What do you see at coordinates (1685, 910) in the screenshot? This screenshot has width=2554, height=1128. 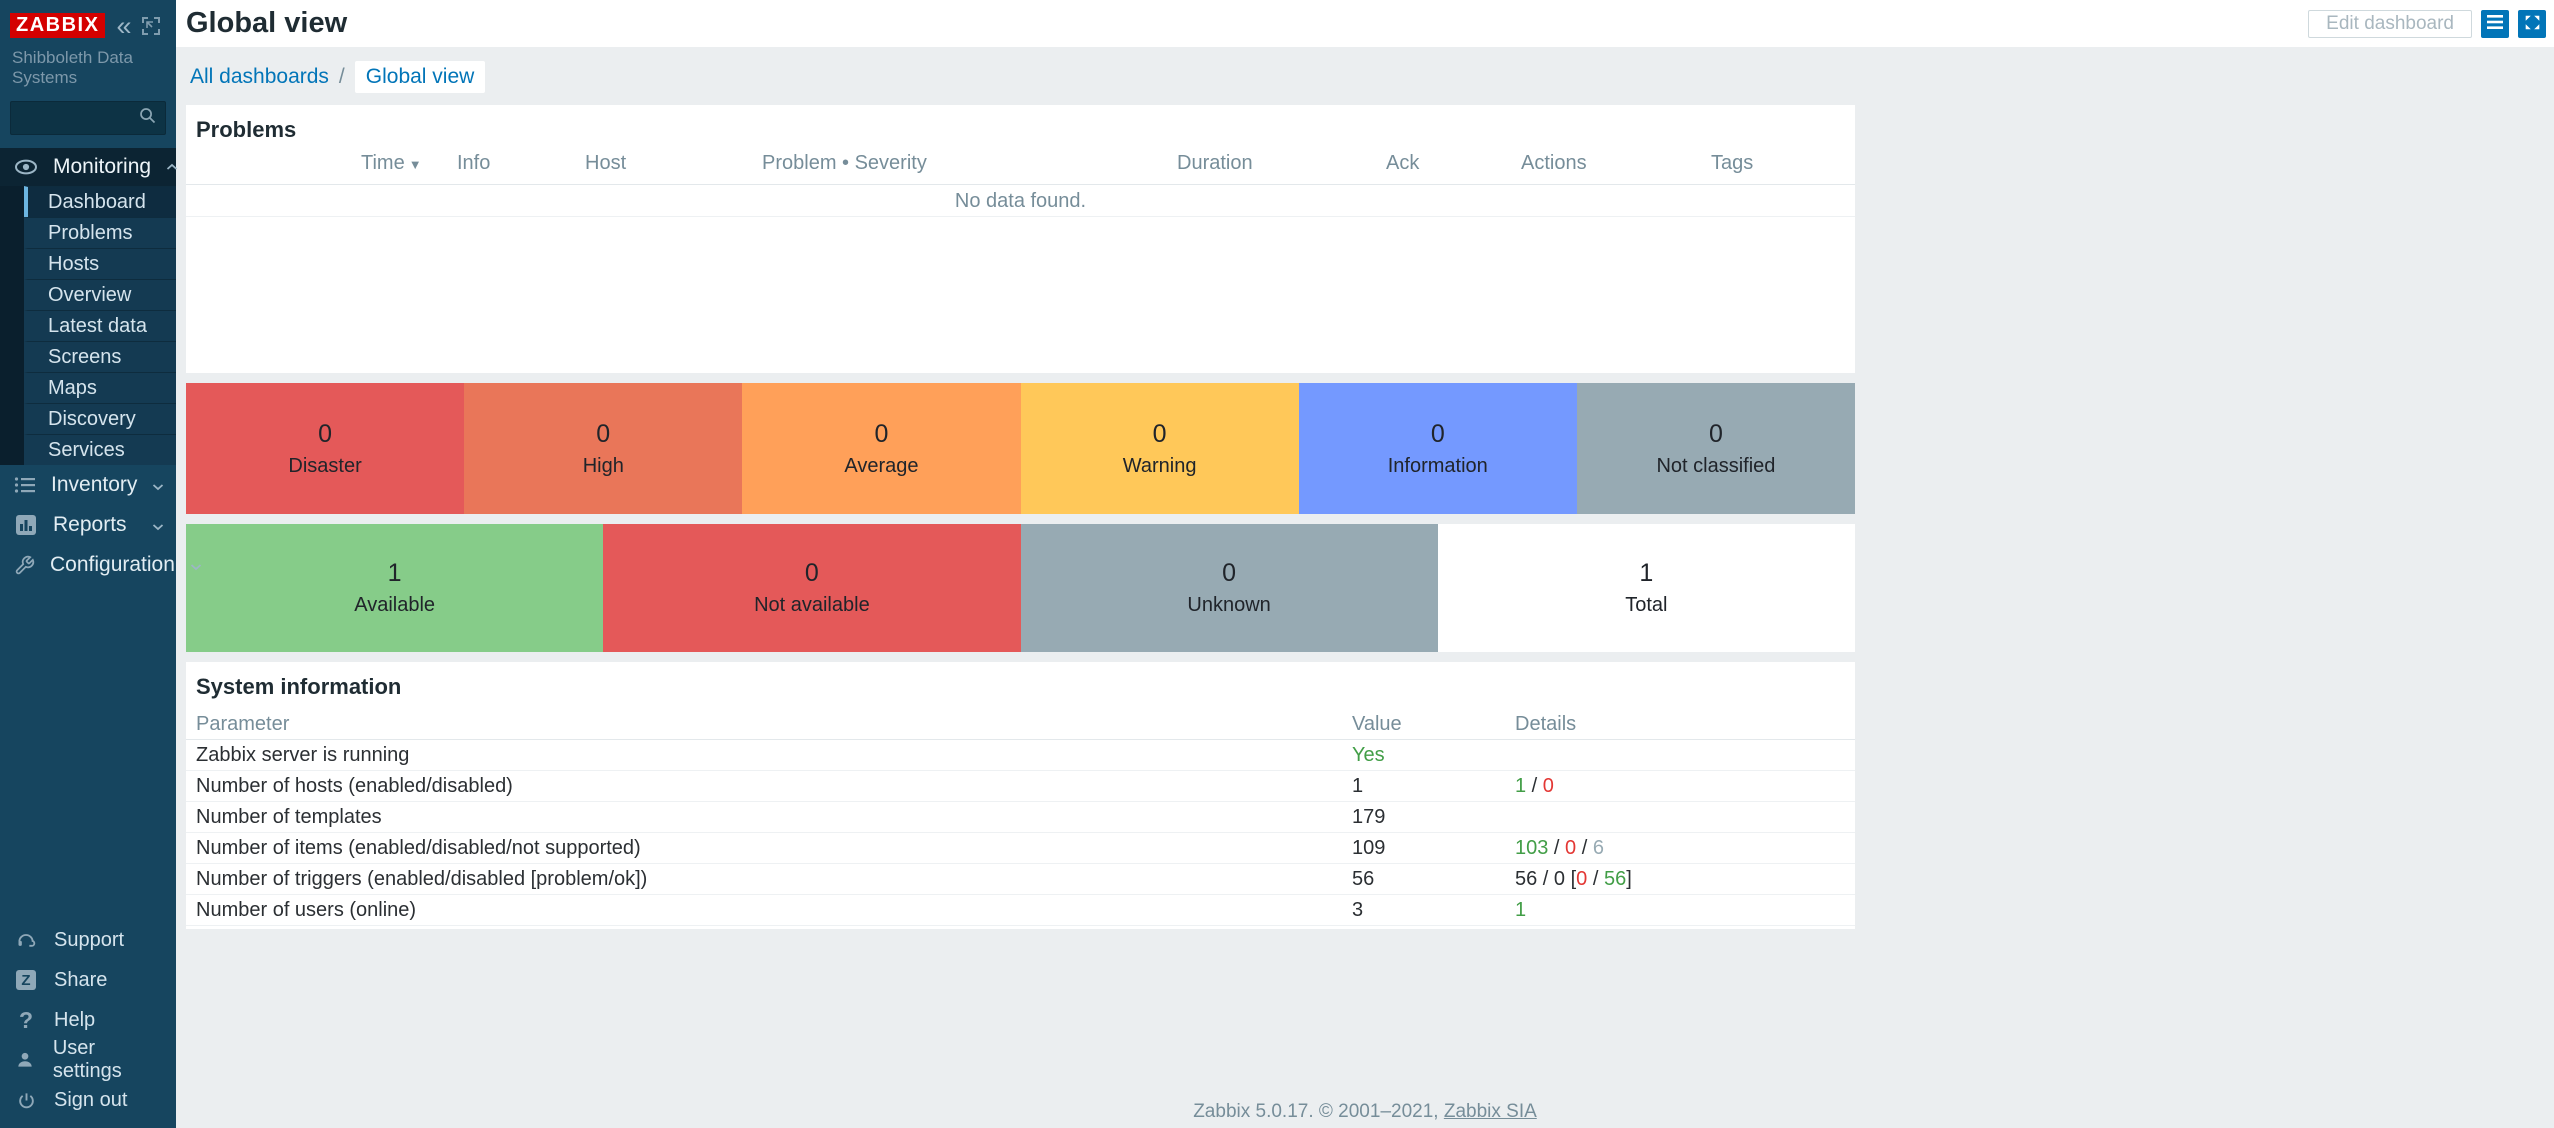 I see `details-cell: 1` at bounding box center [1685, 910].